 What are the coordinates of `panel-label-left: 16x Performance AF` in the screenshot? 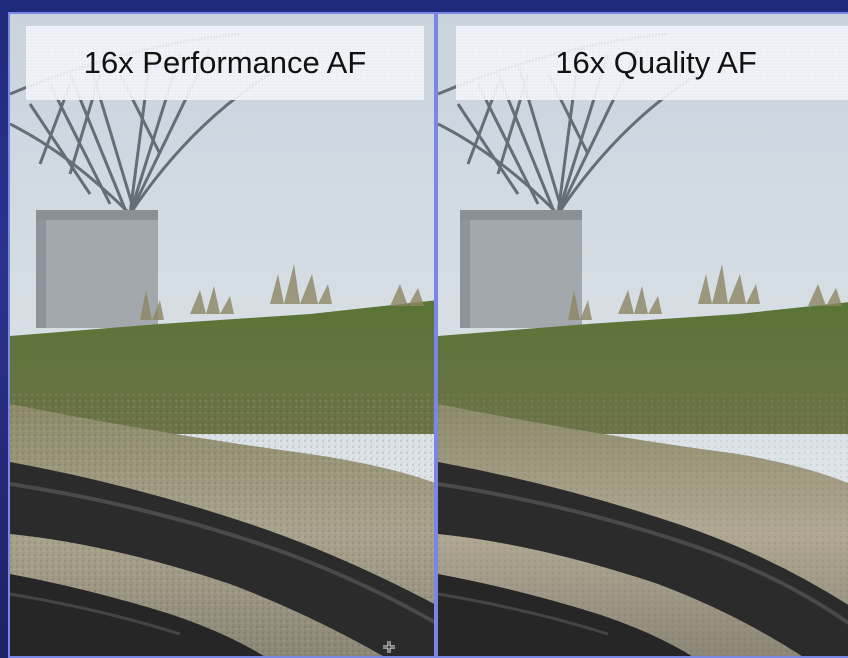 It's located at (225, 63).